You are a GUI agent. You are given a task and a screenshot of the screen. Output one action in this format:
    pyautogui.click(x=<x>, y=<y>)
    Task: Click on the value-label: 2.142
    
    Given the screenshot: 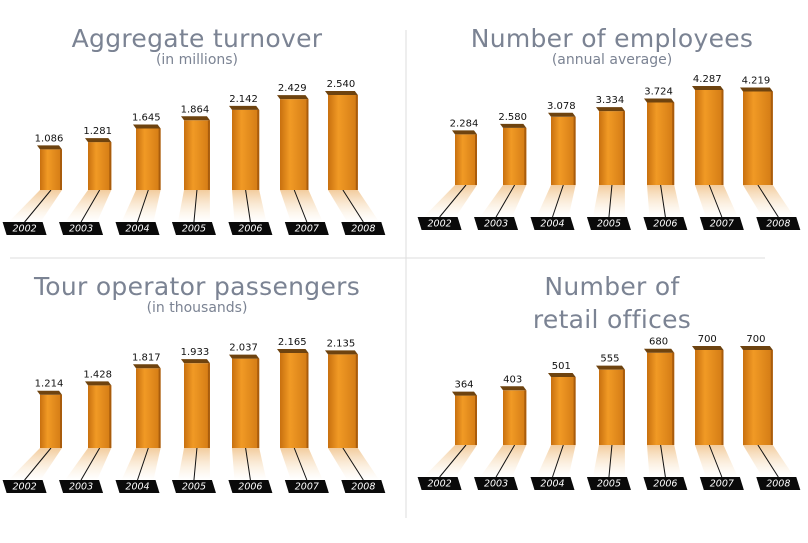 What is the action you would take?
    pyautogui.click(x=243, y=99)
    